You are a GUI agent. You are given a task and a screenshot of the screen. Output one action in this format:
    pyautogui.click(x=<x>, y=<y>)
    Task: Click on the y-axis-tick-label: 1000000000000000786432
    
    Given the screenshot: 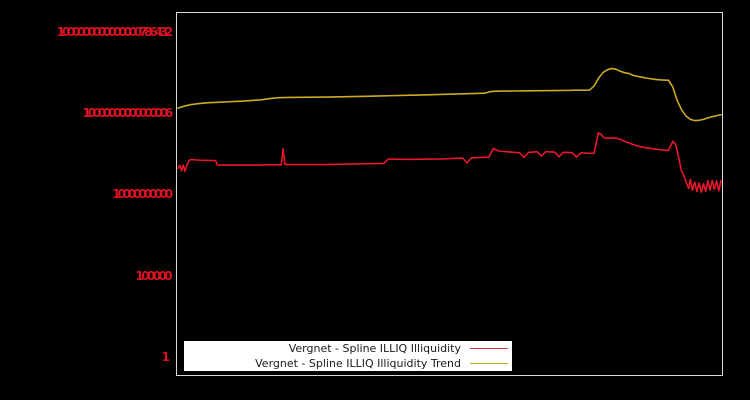 What is the action you would take?
    pyautogui.click(x=115, y=32)
    